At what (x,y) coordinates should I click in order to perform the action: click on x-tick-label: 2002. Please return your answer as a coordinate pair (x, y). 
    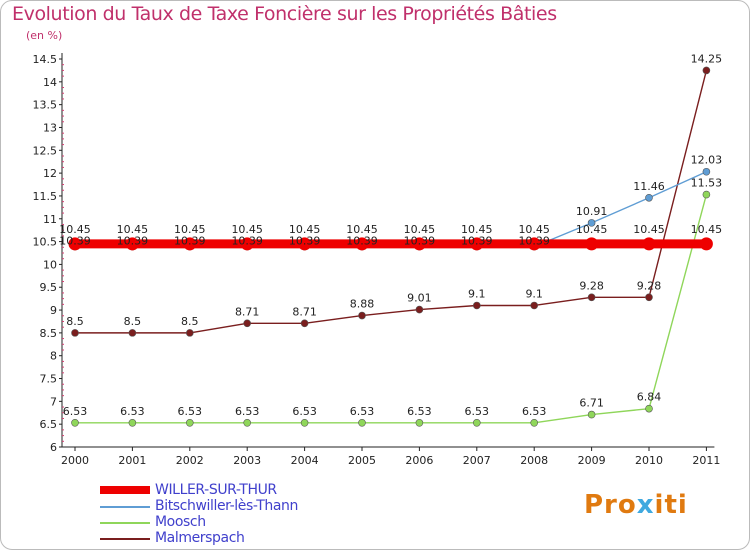
    Looking at the image, I should click on (190, 460).